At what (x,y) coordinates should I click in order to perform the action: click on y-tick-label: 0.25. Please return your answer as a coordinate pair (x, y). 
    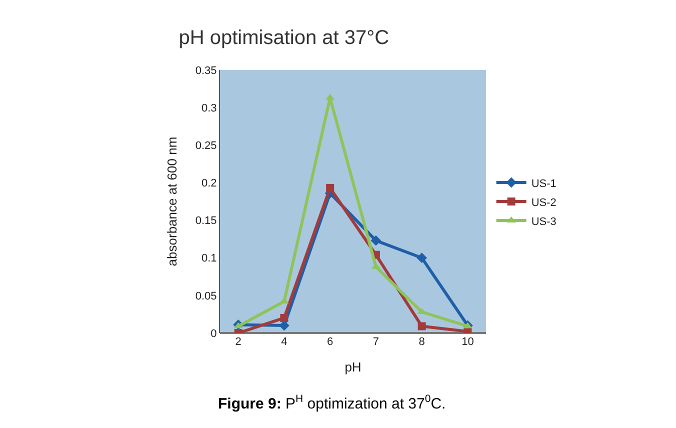
    Looking at the image, I should click on (206, 146).